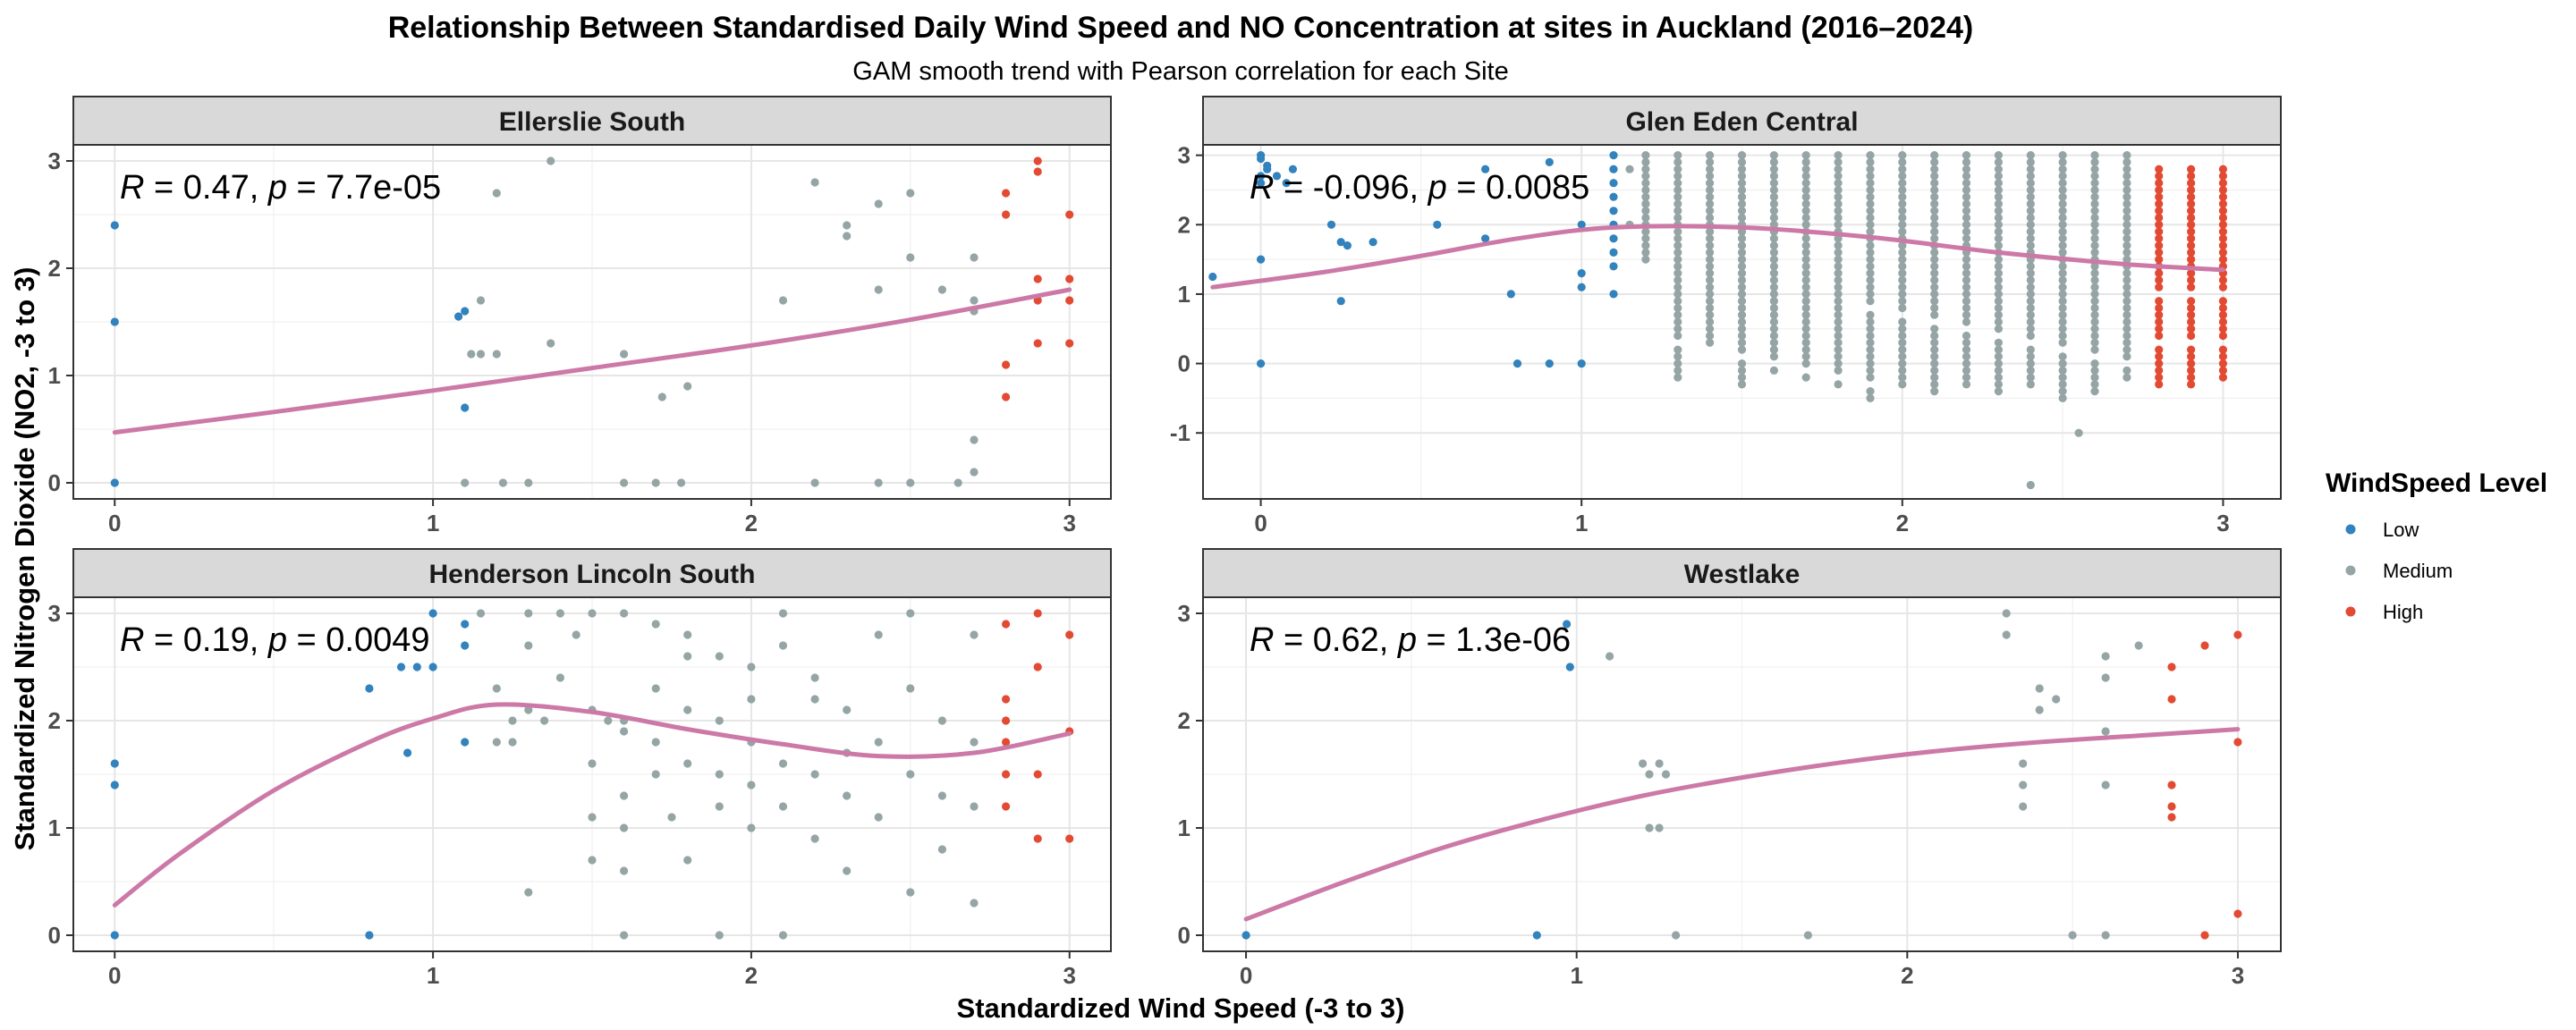  Describe the element at coordinates (1741, 774) in the screenshot. I see `points` at that location.